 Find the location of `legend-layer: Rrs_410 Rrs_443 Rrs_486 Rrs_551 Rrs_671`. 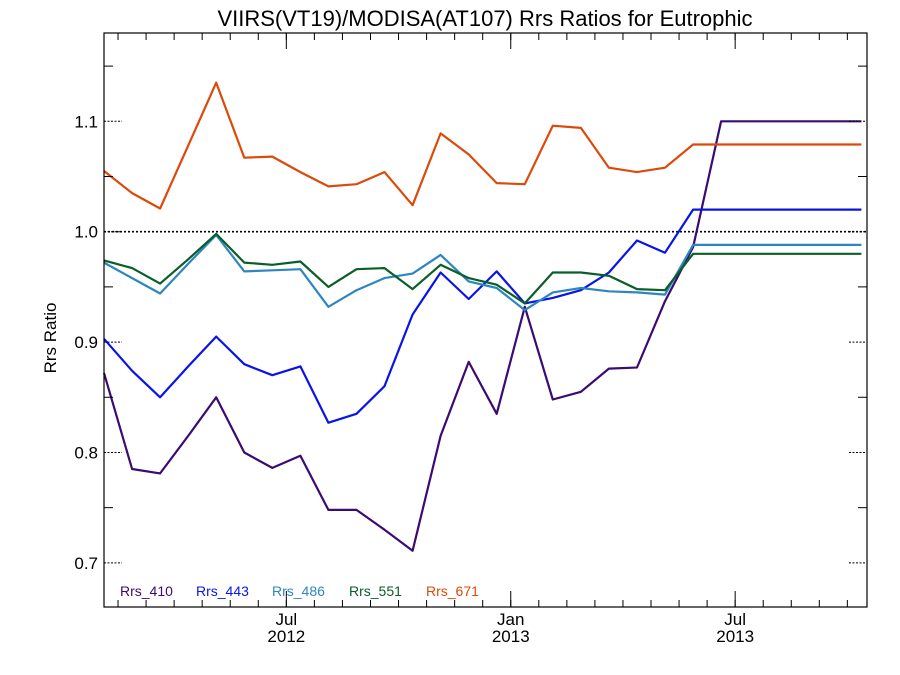

legend-layer: Rrs_410 Rrs_443 Rrs_486 Rrs_551 Rrs_671 is located at coordinates (299, 591).